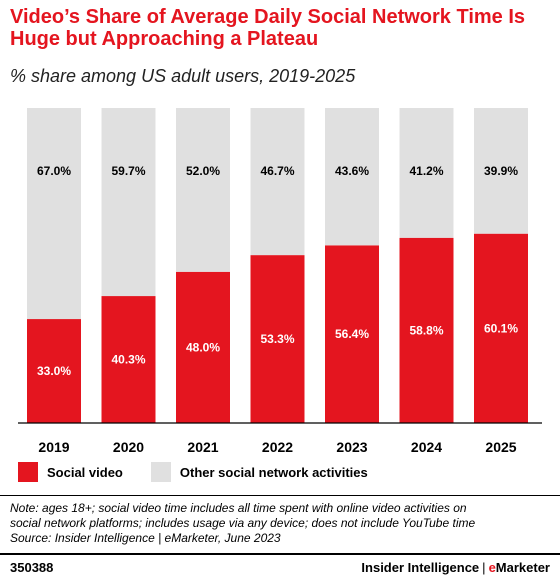 The image size is (560, 588). I want to click on brand-e: e, so click(492, 567).